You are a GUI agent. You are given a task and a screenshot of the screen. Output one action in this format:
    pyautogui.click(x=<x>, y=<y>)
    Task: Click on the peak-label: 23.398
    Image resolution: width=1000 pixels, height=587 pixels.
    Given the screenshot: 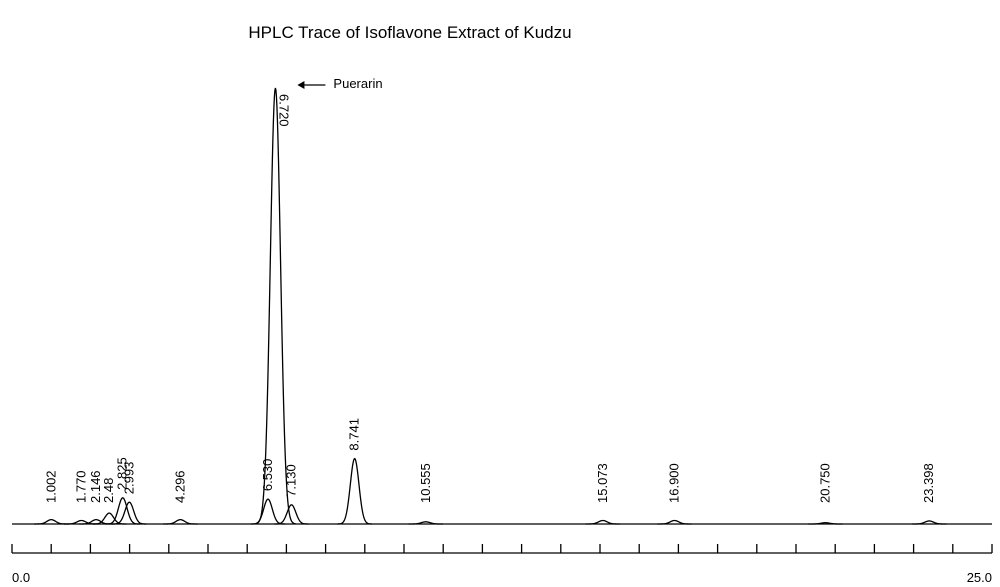 What is the action you would take?
    pyautogui.click(x=928, y=483)
    